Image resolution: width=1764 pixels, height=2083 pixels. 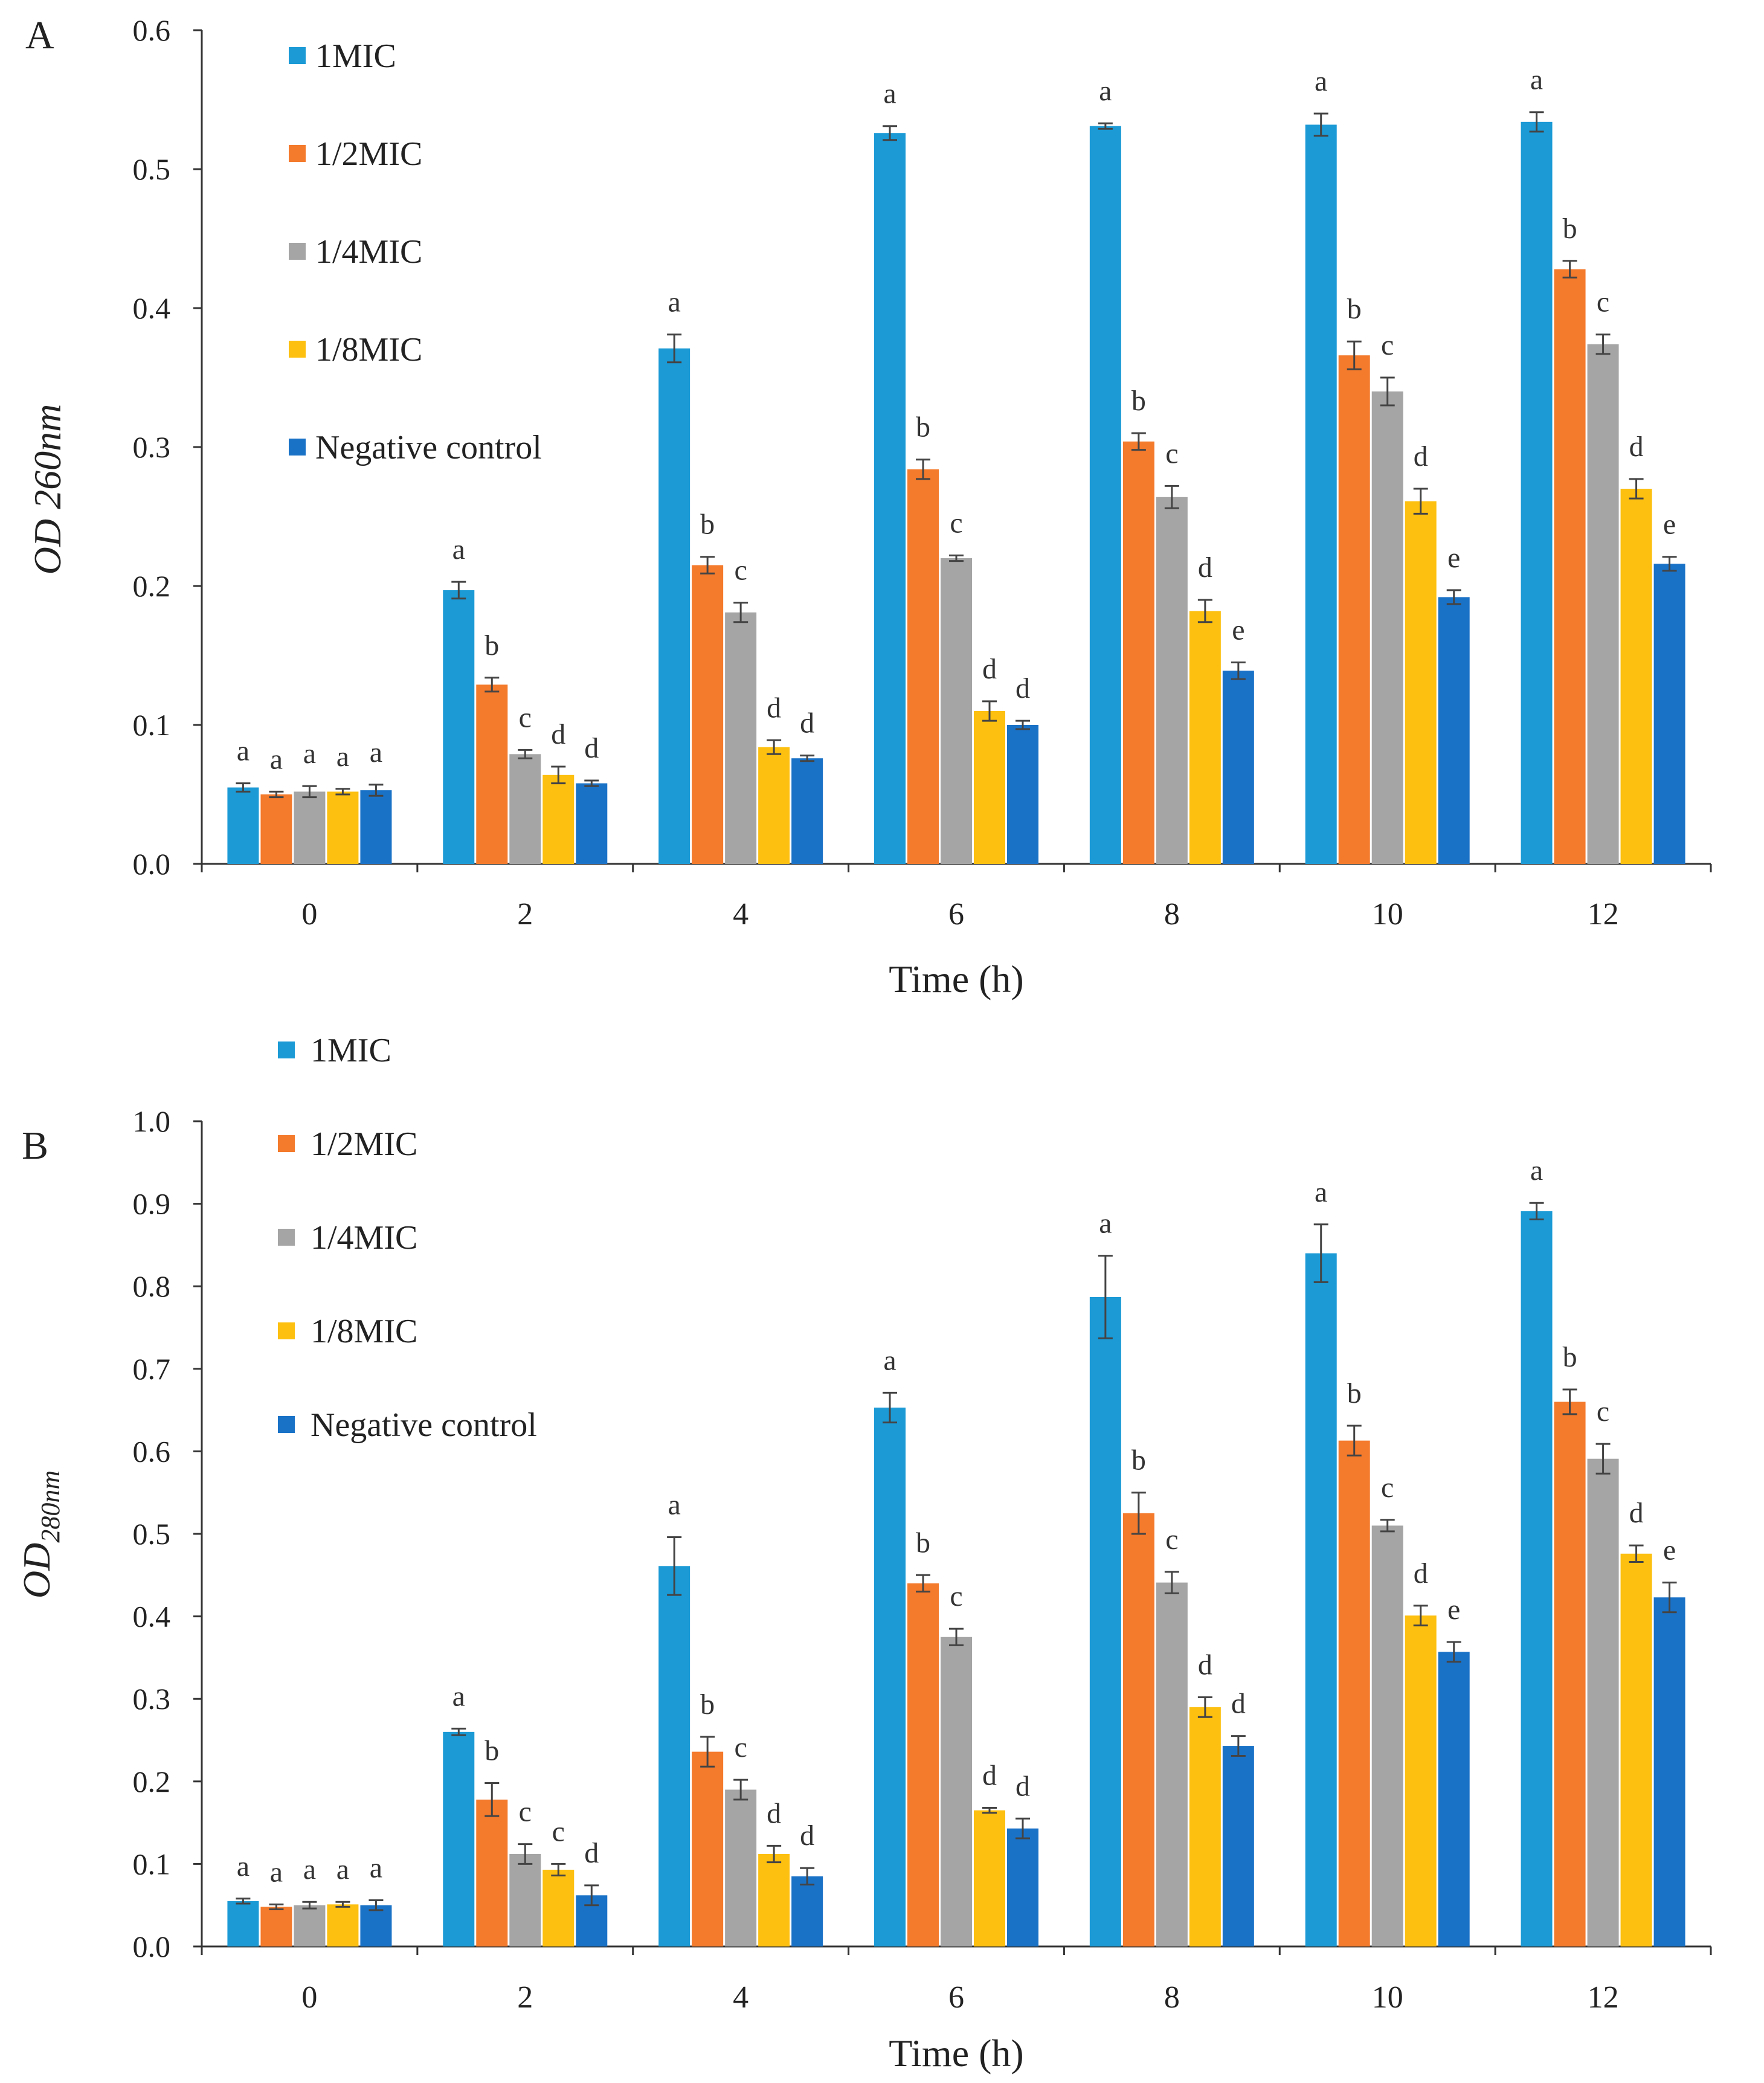 I want to click on legend-item-1-2mic: 1/2MIC, so click(x=355, y=154).